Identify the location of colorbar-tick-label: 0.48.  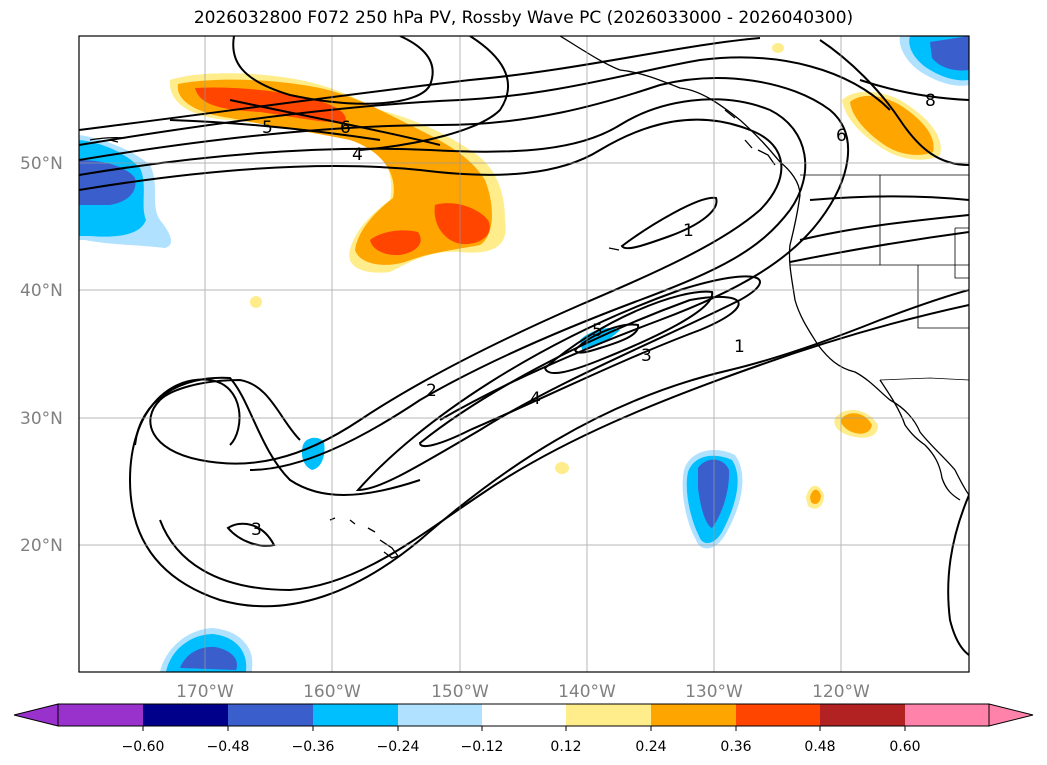
(819, 747).